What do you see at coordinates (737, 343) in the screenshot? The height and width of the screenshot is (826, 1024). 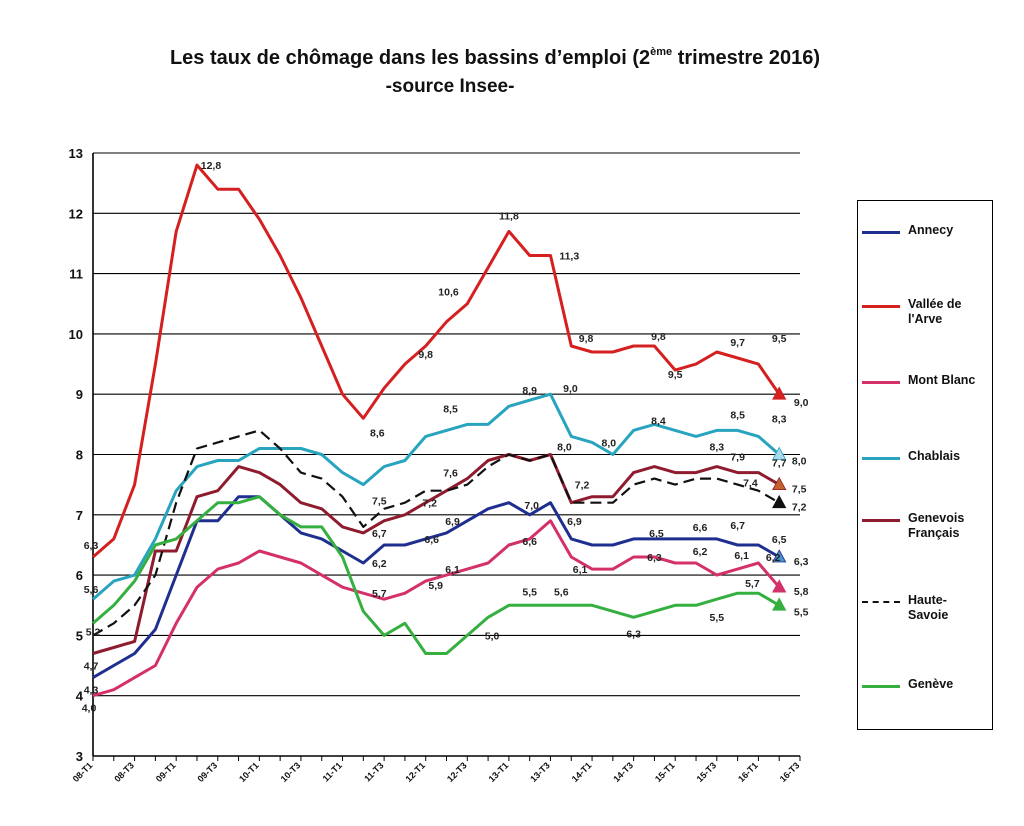 I see `data-label: 9,7` at bounding box center [737, 343].